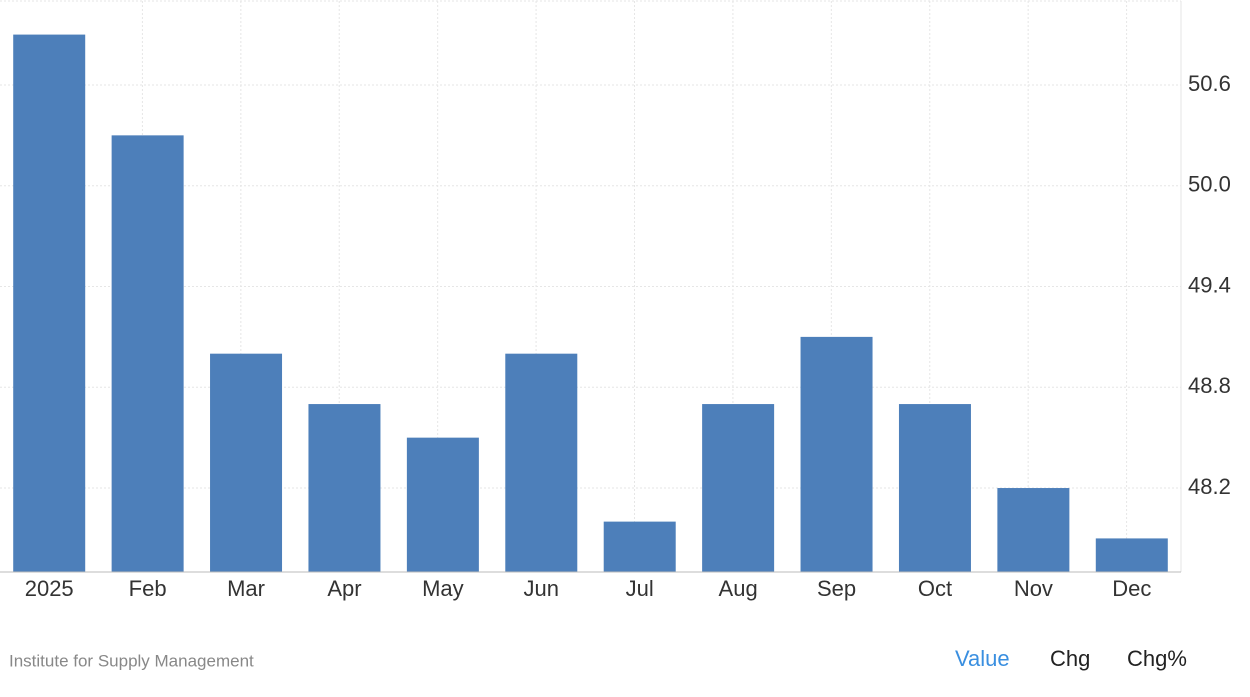 The height and width of the screenshot is (697, 1250). What do you see at coordinates (836, 588) in the screenshot?
I see `x-tick-label: Sep` at bounding box center [836, 588].